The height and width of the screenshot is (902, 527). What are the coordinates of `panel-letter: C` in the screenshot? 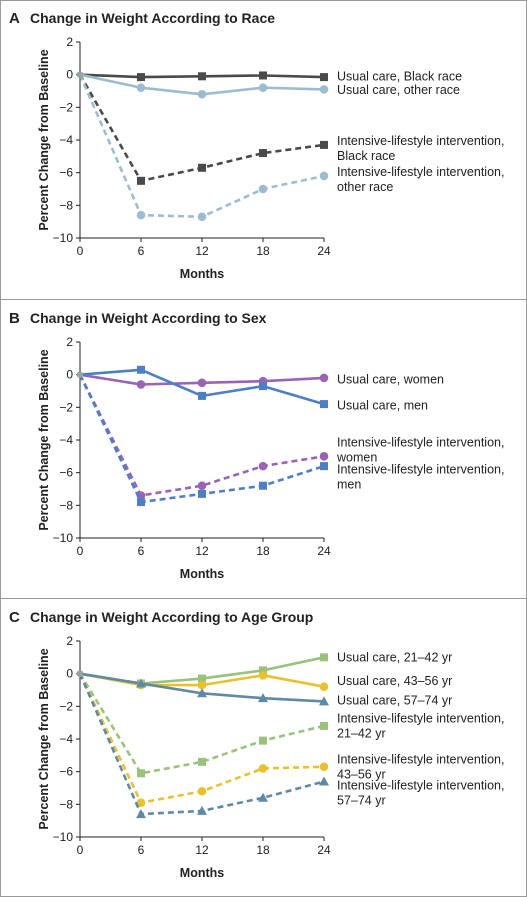 It's located at (14, 617).